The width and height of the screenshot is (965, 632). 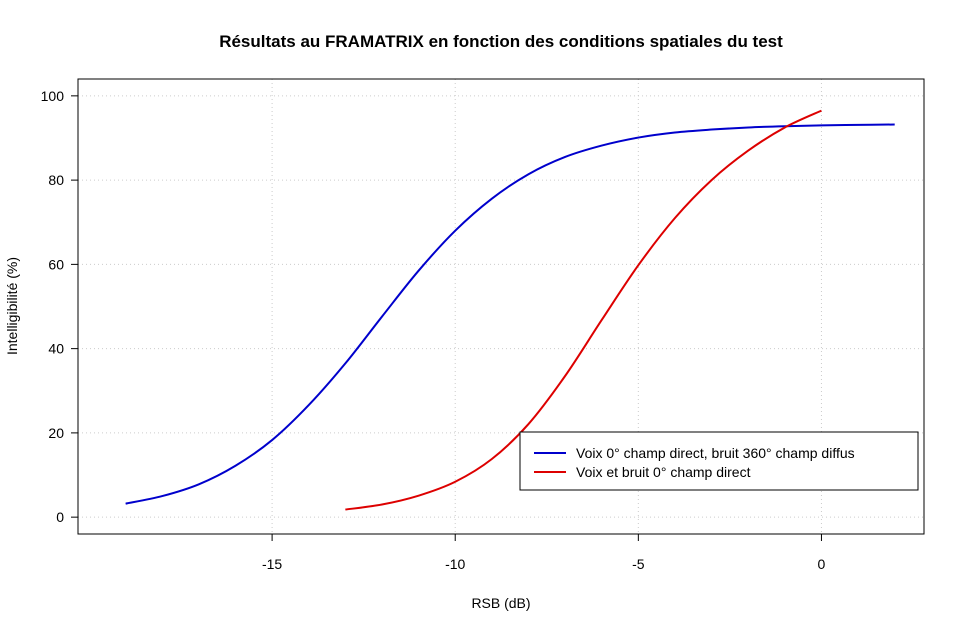 I want to click on y-tick-label: 40, so click(x=56, y=349).